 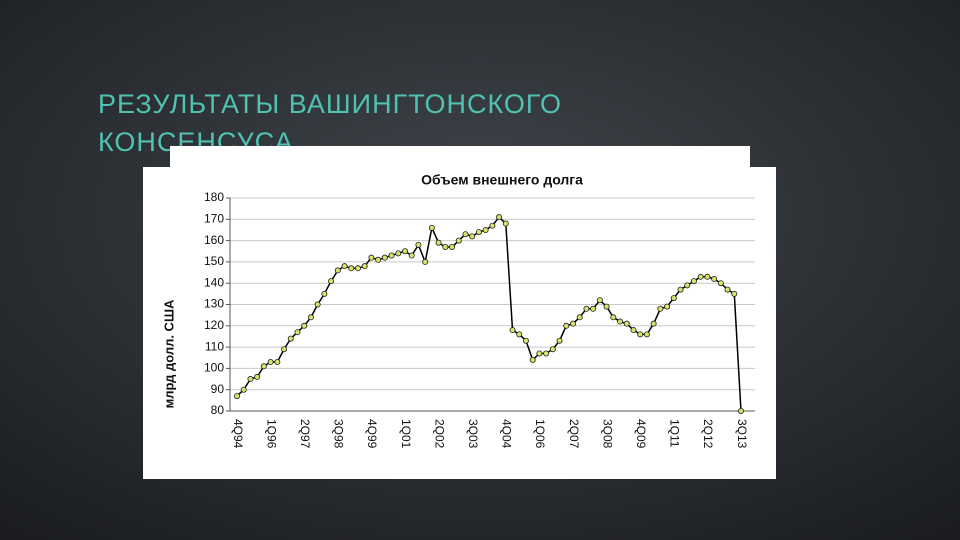 What do you see at coordinates (214, 261) in the screenshot?
I see `y-tick-label: 150` at bounding box center [214, 261].